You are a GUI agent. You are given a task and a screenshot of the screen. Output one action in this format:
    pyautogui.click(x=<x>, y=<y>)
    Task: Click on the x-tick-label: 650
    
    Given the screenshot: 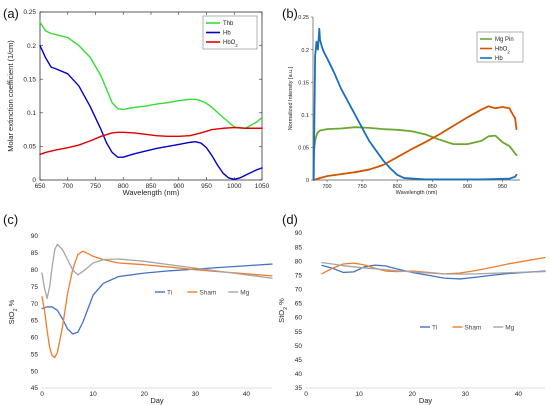 What is the action you would take?
    pyautogui.click(x=40, y=186)
    